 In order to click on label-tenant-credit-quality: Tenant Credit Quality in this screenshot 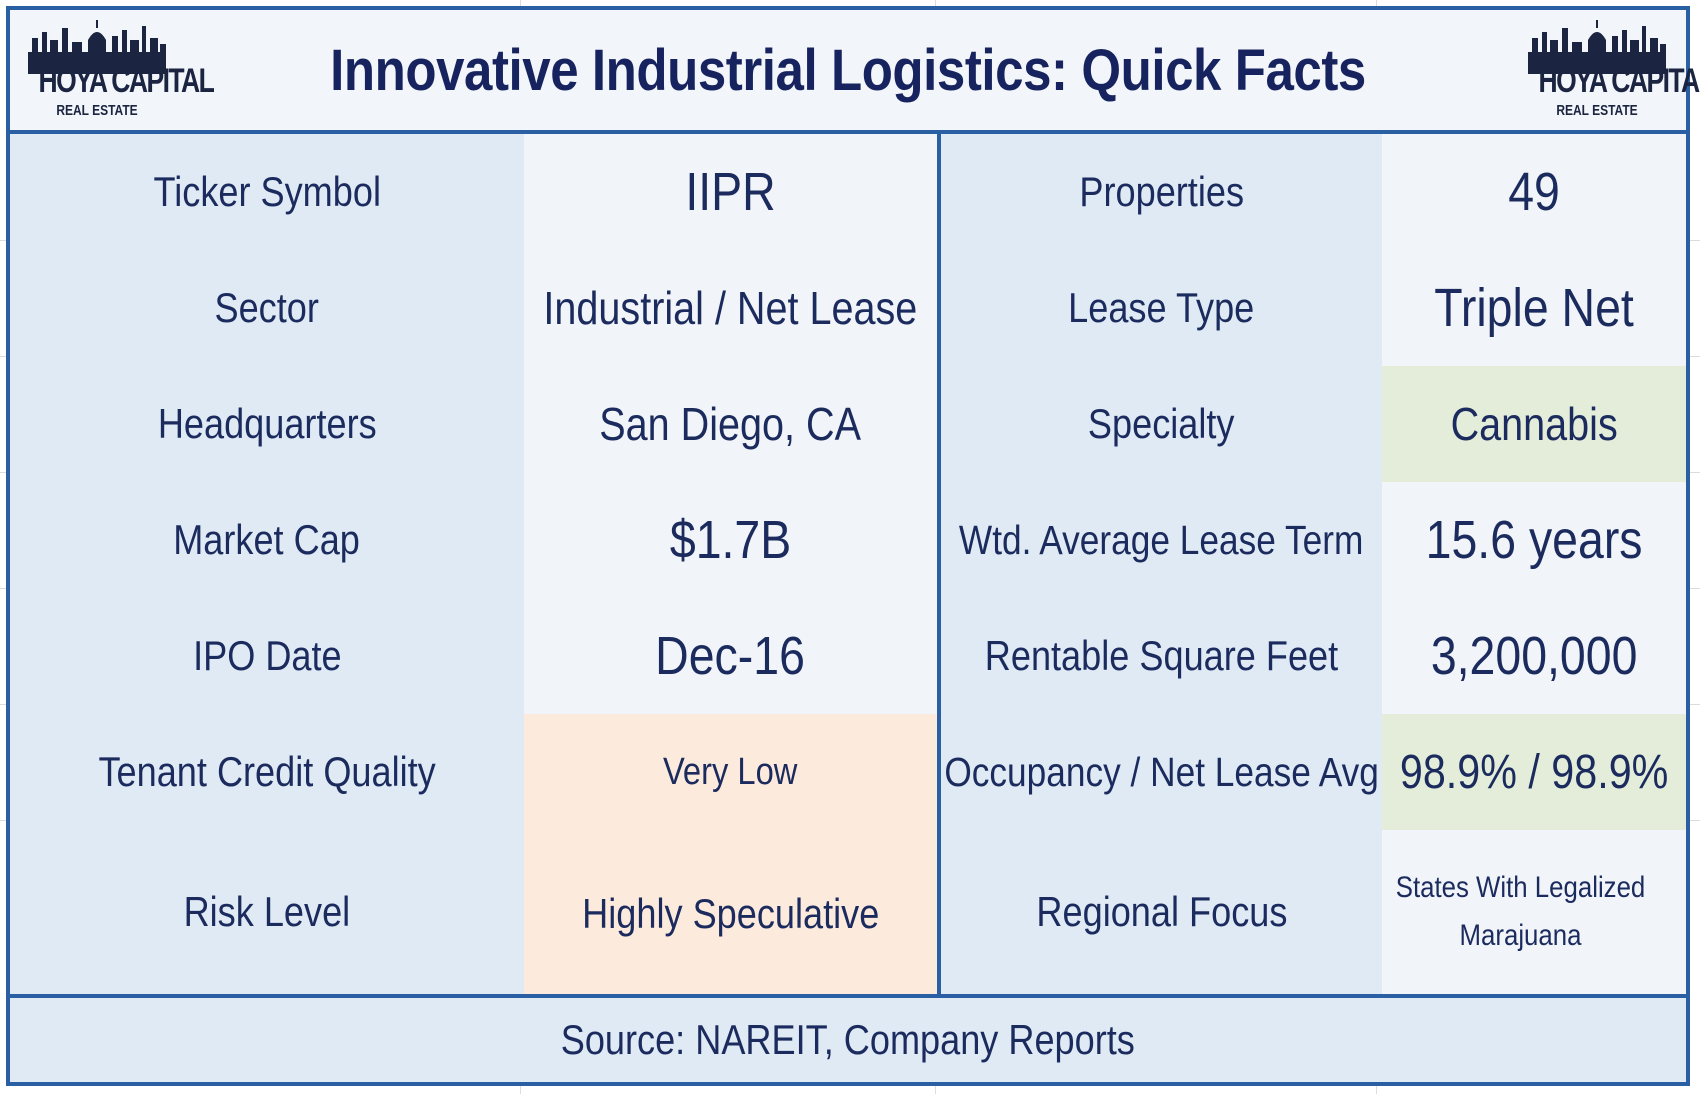, I will do `click(267, 771)`.